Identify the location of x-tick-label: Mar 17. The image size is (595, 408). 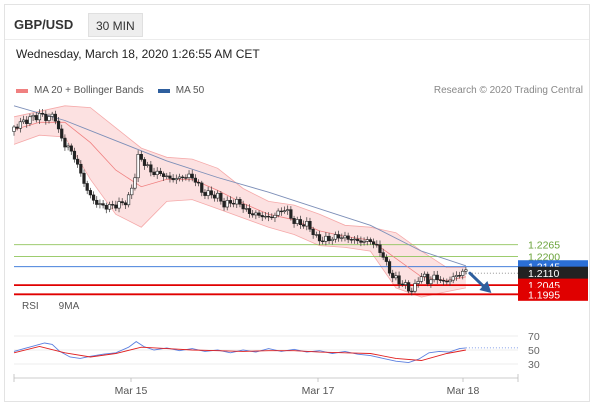
(318, 391).